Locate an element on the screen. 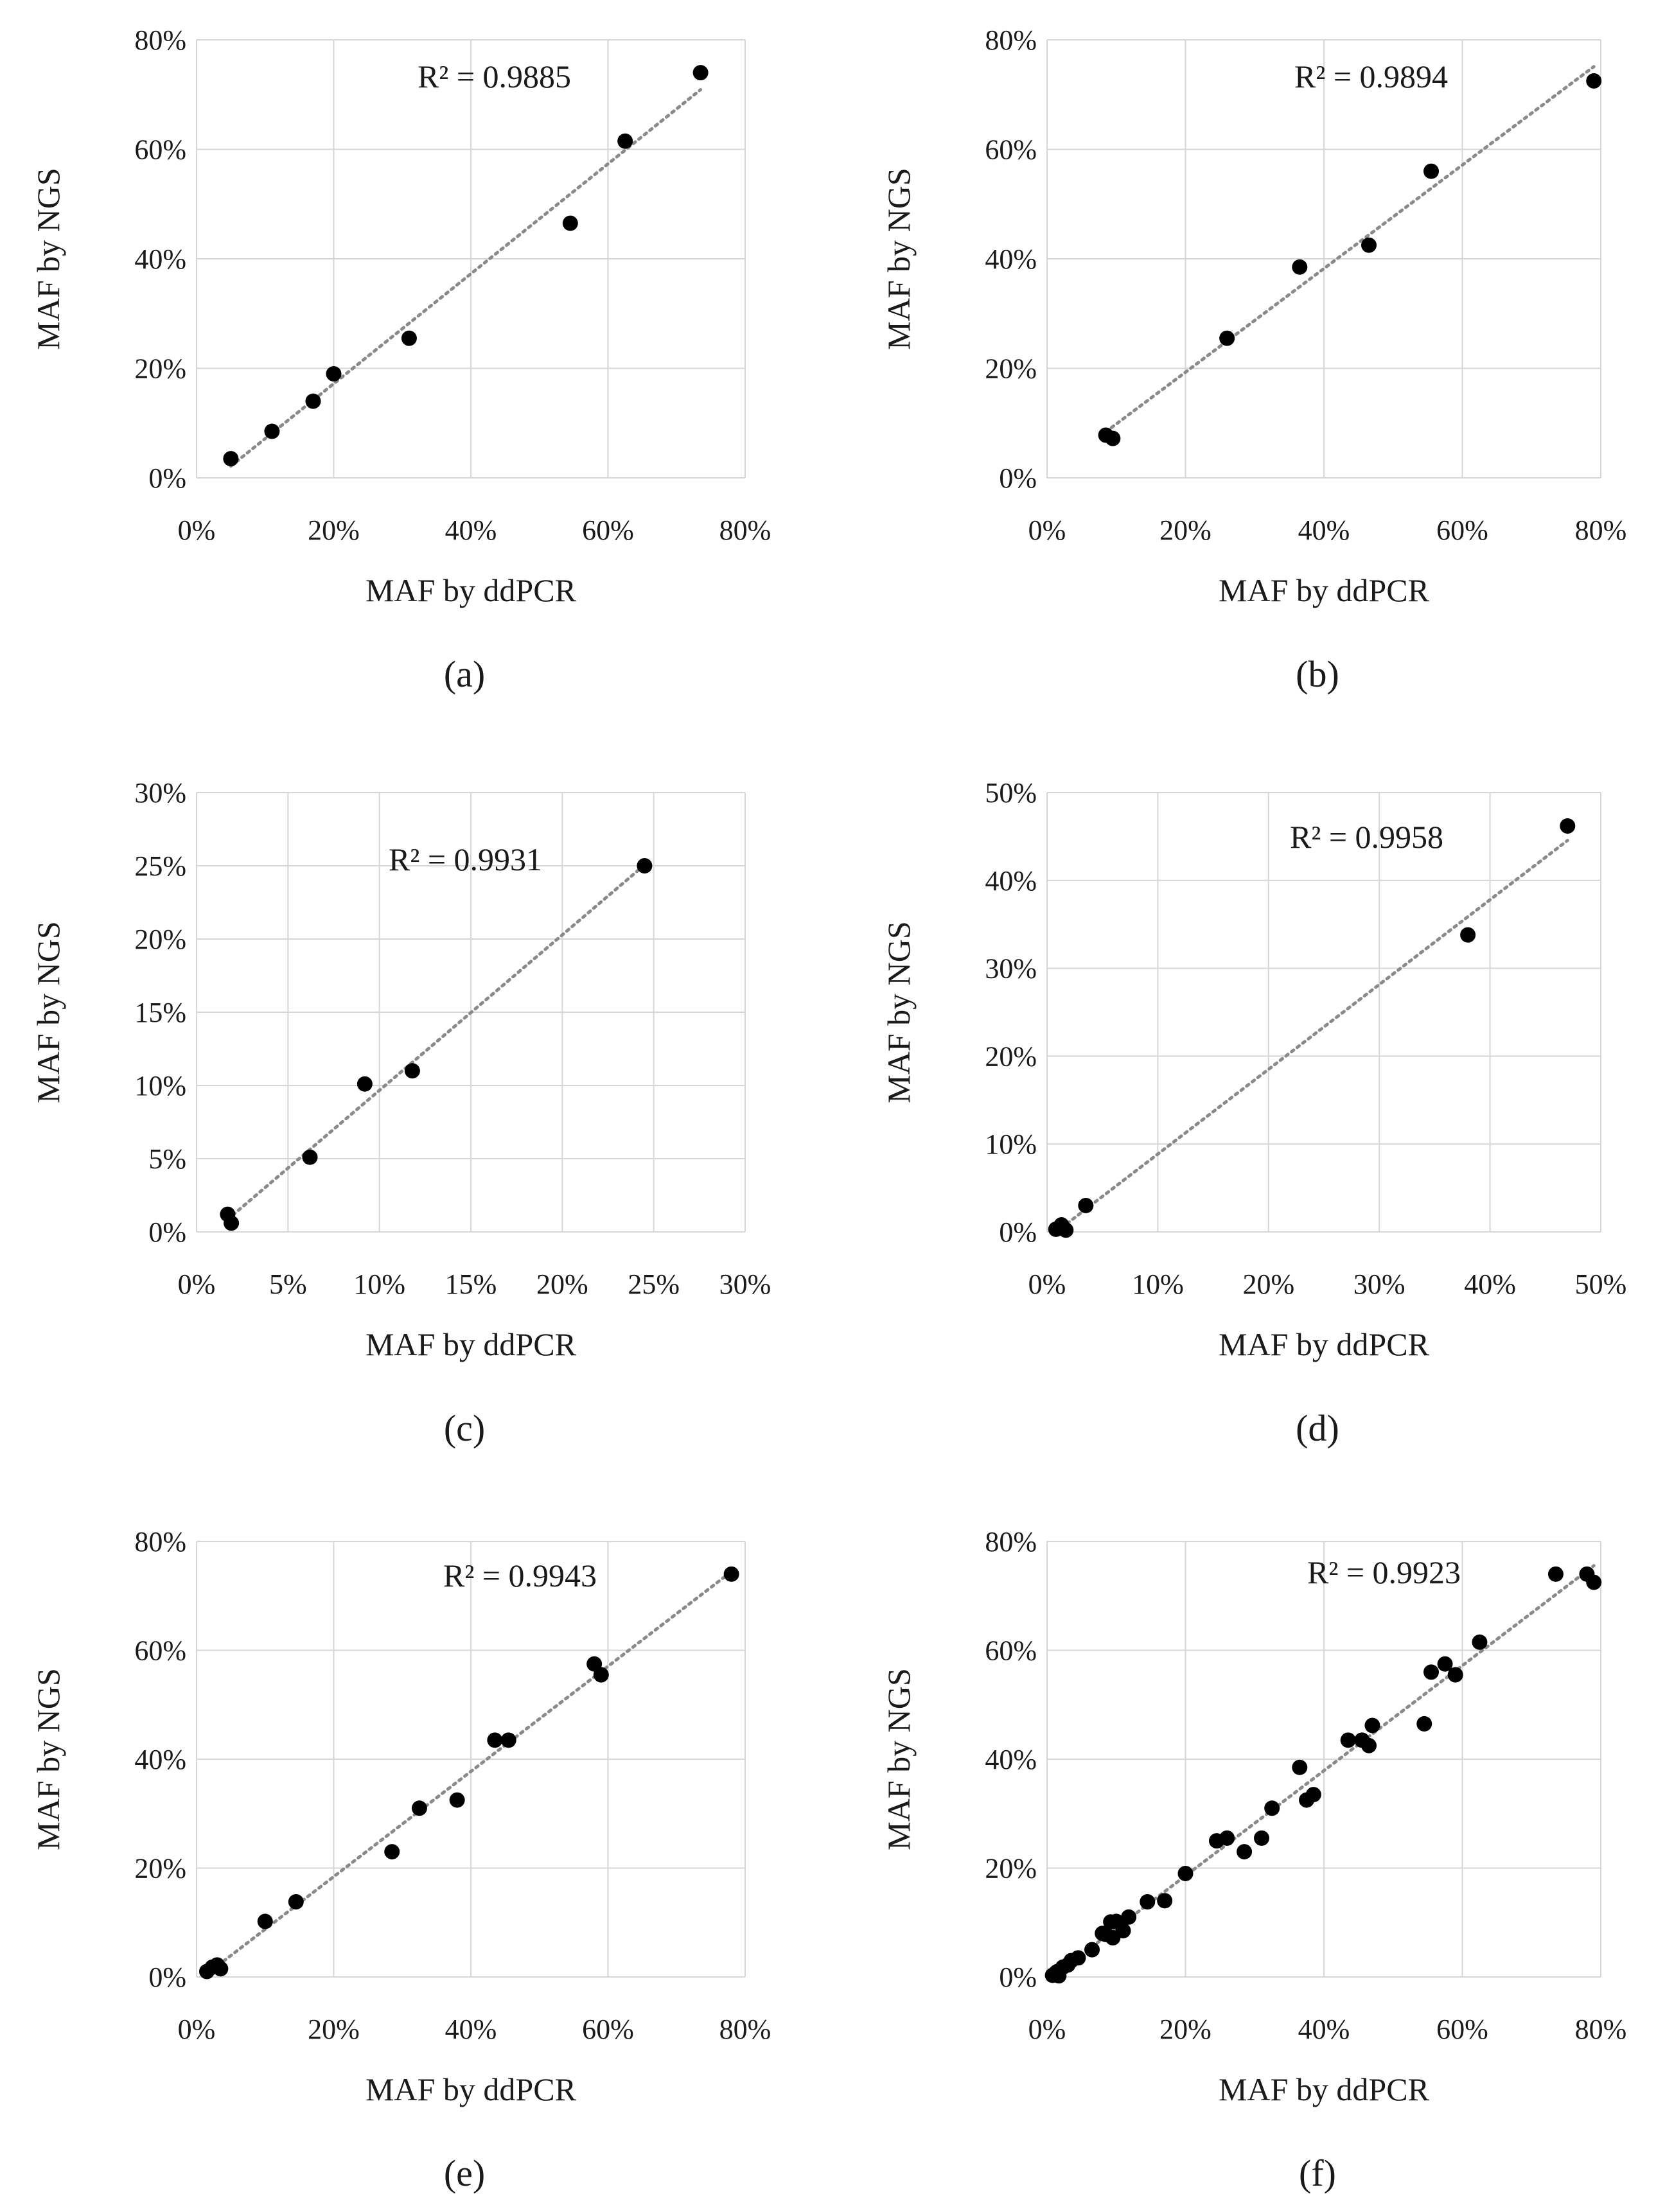 The width and height of the screenshot is (1665, 2212). panel-label: (e) is located at coordinates (465, 2173).